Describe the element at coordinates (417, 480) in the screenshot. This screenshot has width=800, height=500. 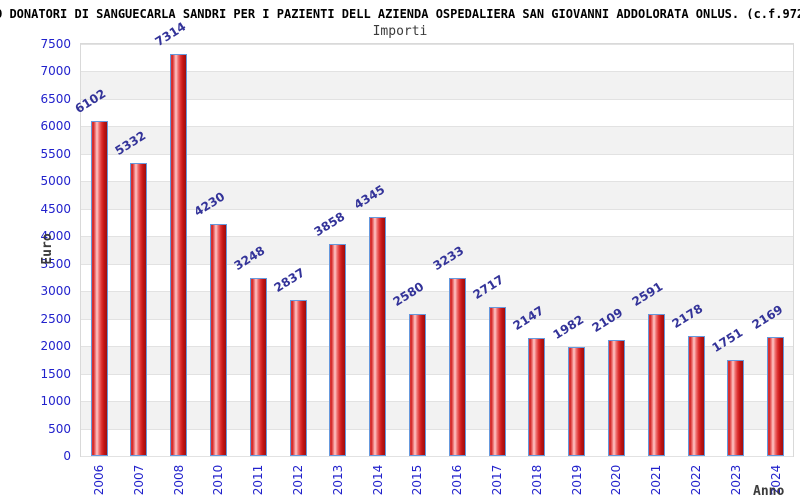
I see `x-tick-label-2015: 2015` at that location.